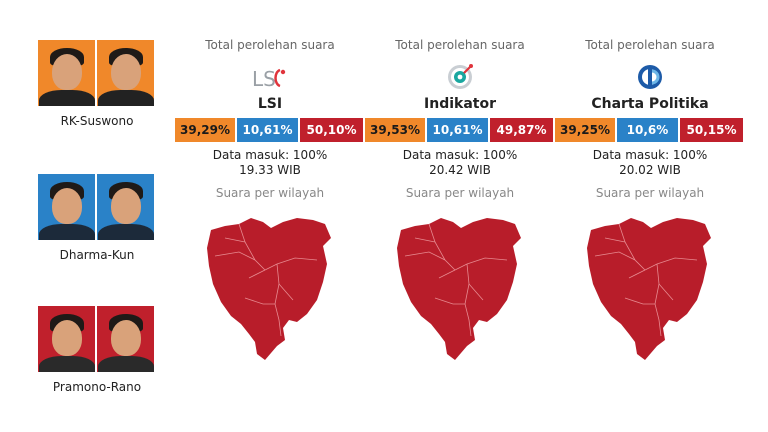 This screenshot has height=432, width=768. What do you see at coordinates (97, 387) in the screenshot?
I see `candidate-name: Pramono-Rano` at bounding box center [97, 387].